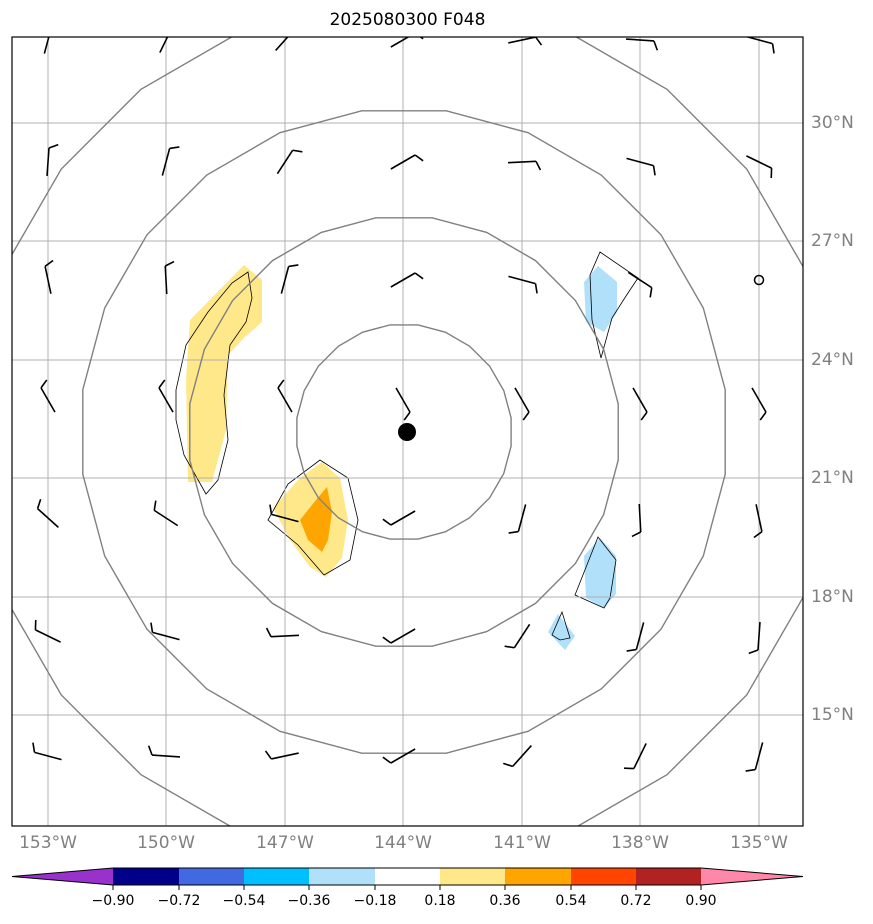 Image resolution: width=873 pixels, height=924 pixels. Describe the element at coordinates (832, 478) in the screenshot. I see `lat-tick: 21°N` at that location.